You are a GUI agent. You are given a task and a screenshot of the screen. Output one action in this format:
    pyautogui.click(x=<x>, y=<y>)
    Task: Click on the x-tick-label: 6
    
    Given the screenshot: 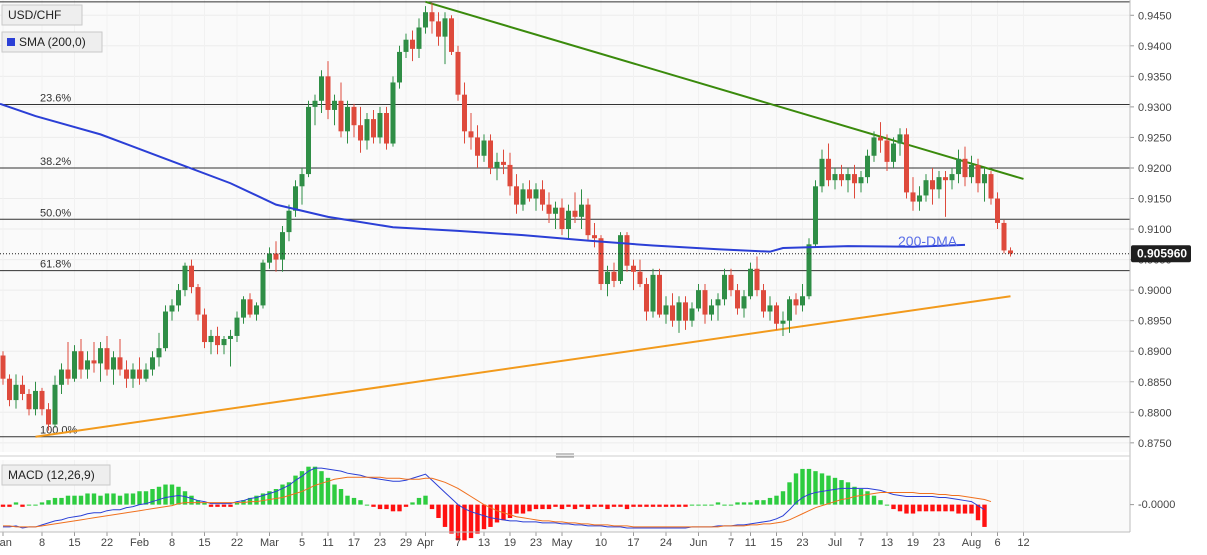 What is the action you would take?
    pyautogui.click(x=997, y=543)
    